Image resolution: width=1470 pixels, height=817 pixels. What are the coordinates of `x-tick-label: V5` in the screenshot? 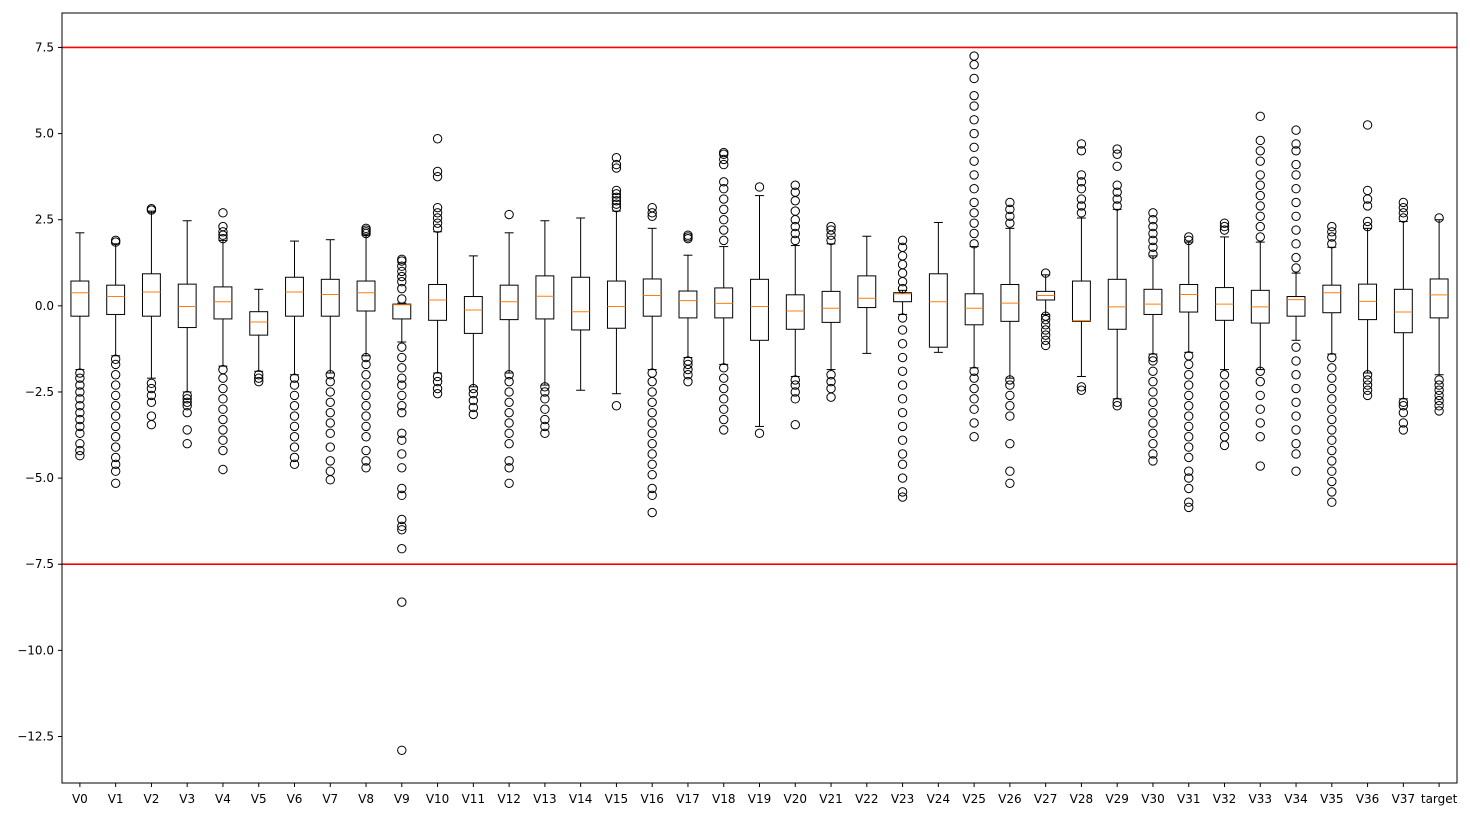 It's located at (259, 799).